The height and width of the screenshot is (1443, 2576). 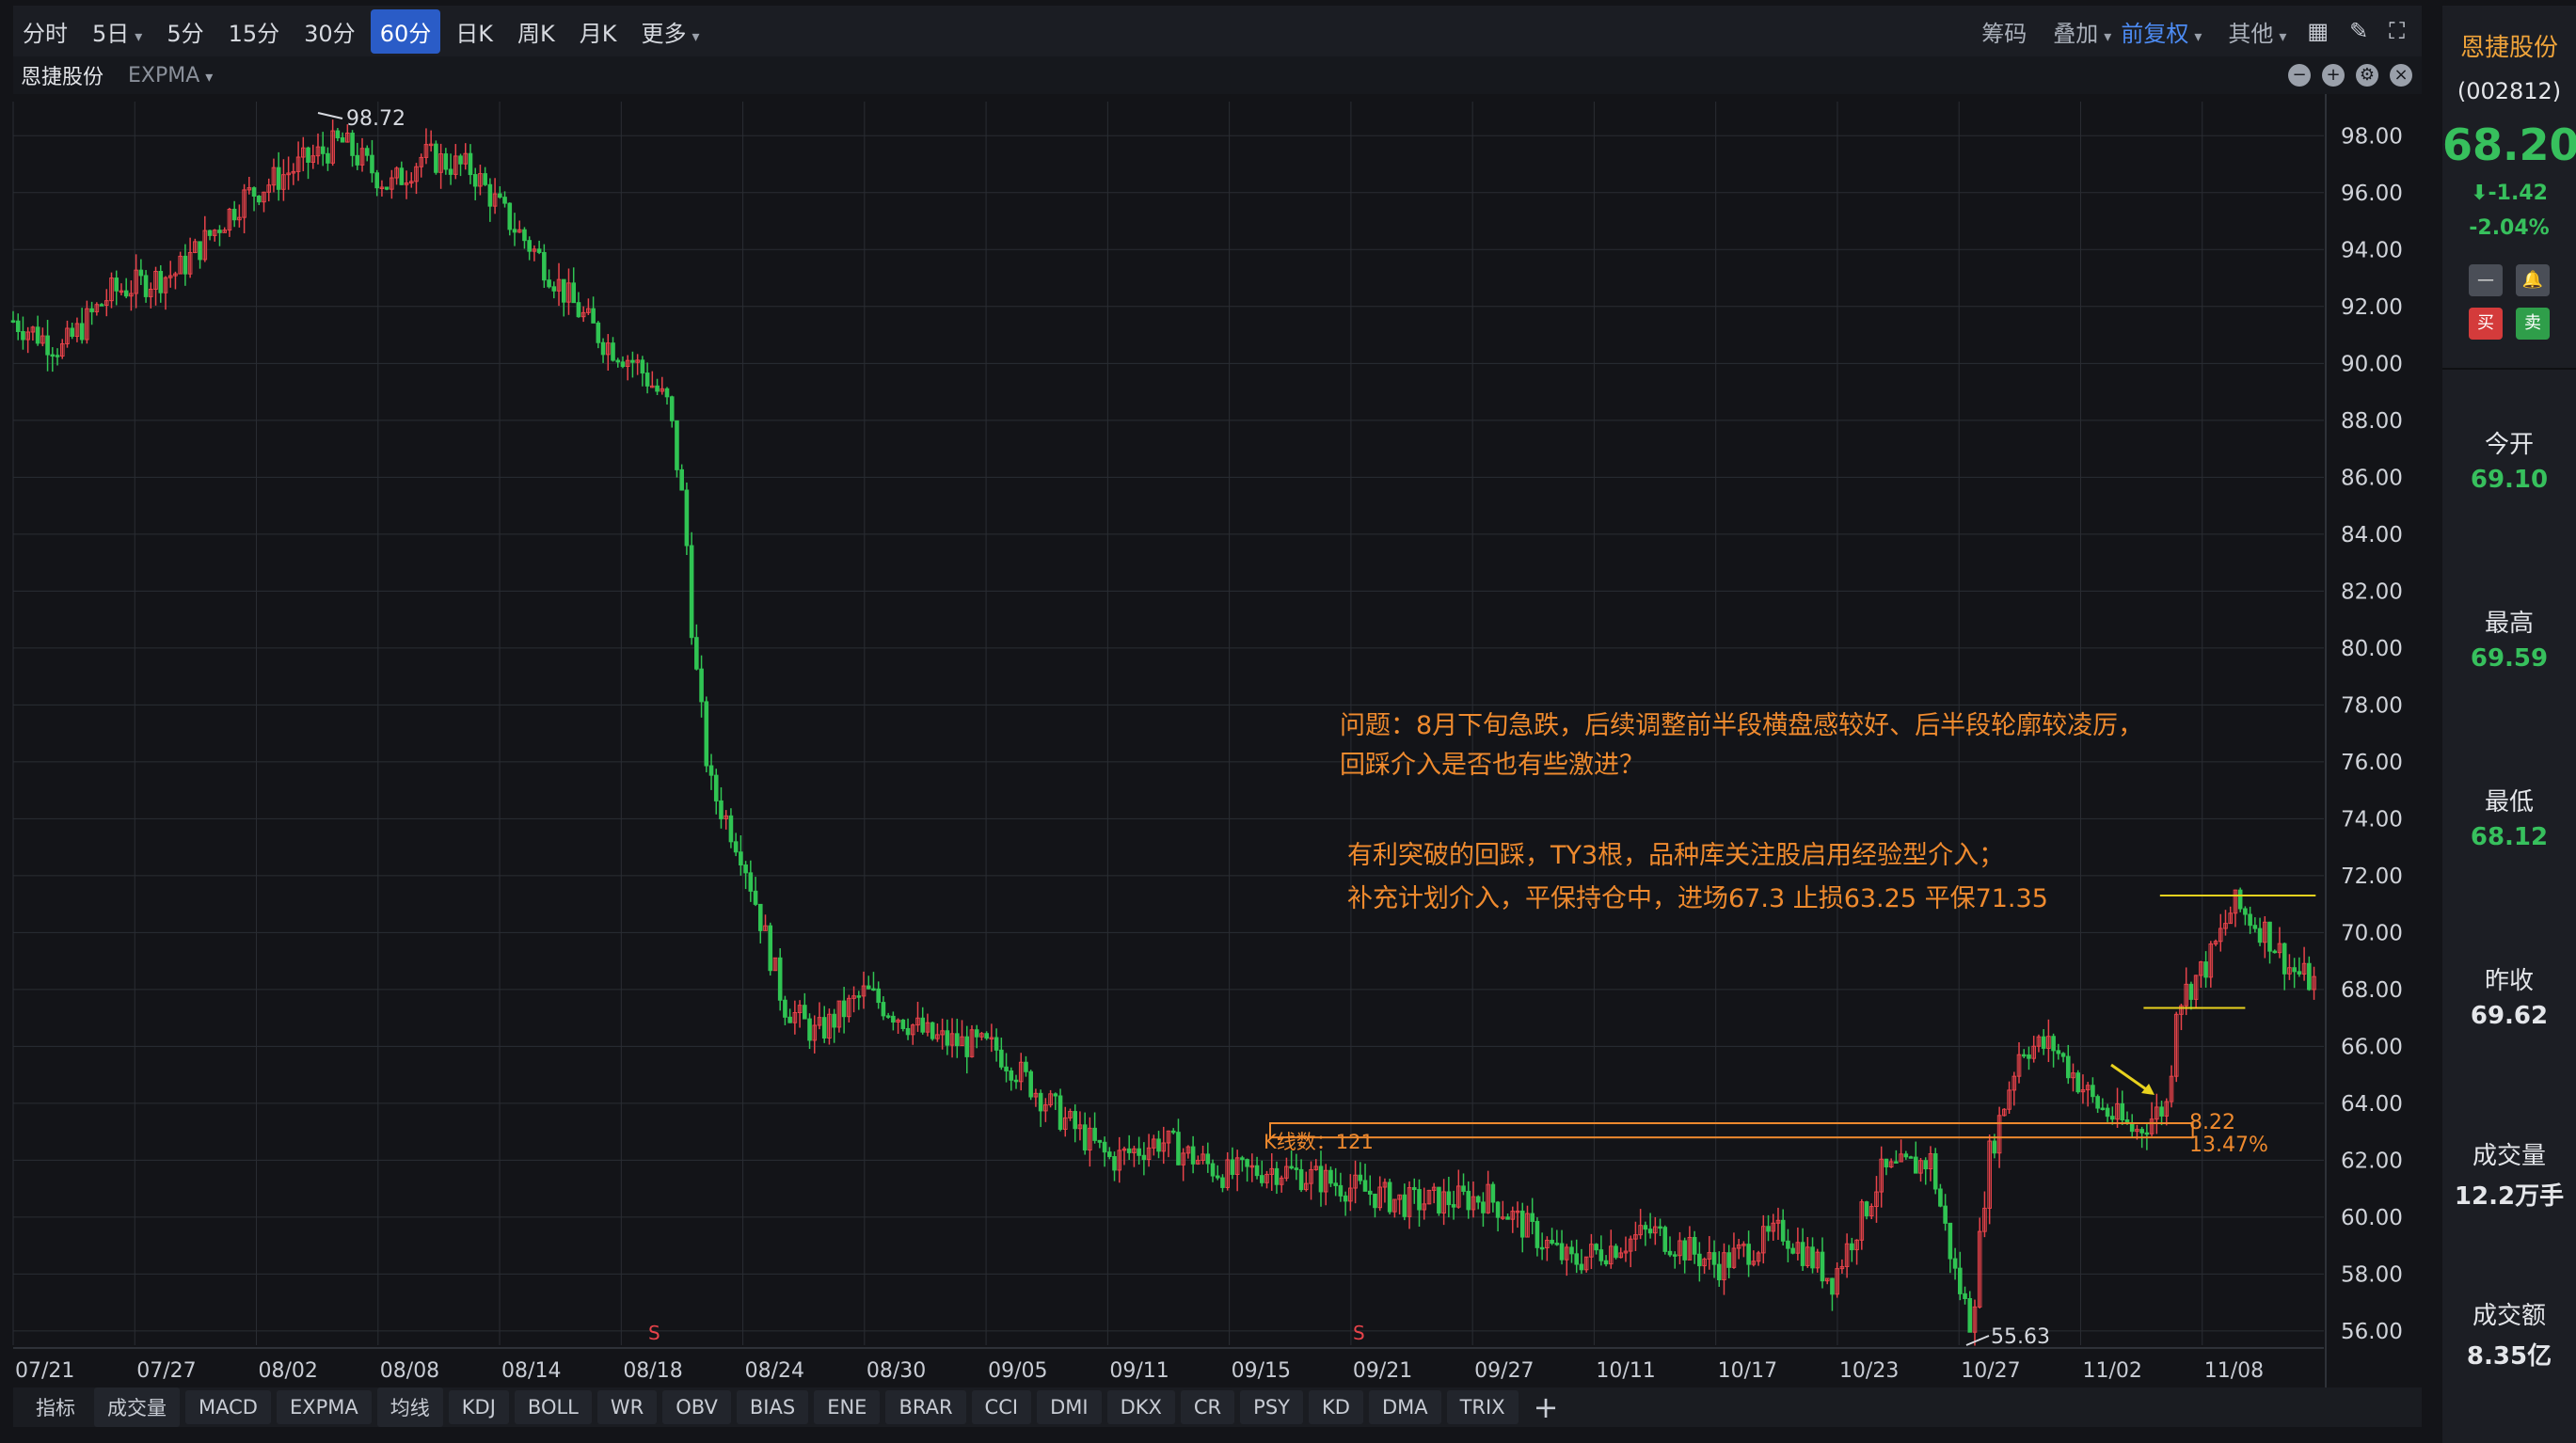 I want to click on tab-trix: TRIX, so click(x=1482, y=1407).